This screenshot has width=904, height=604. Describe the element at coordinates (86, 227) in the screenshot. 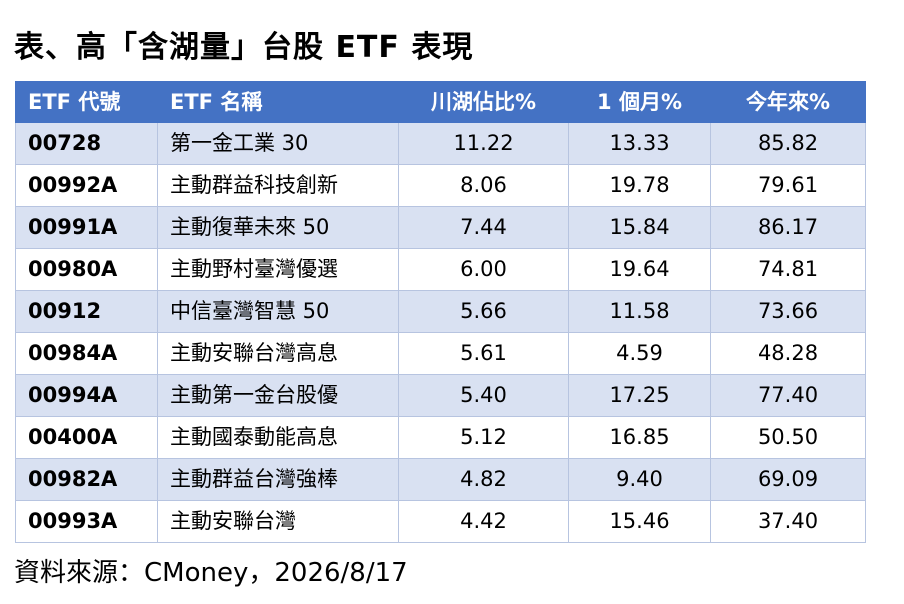

I see `etf-code: 00991A` at that location.